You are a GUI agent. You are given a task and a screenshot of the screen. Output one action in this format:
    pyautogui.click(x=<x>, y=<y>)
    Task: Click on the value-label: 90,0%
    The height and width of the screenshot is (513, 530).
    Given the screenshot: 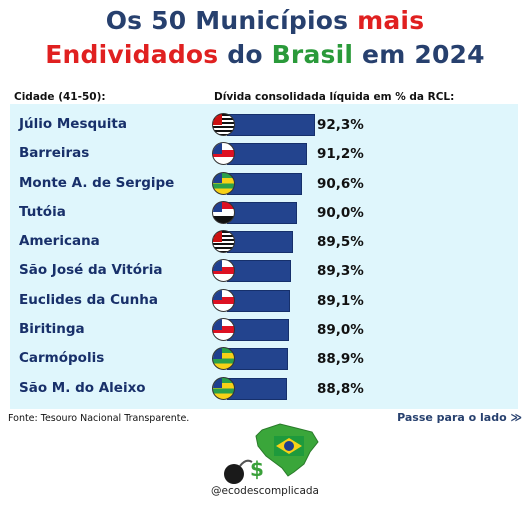 What is the action you would take?
    pyautogui.click(x=340, y=212)
    